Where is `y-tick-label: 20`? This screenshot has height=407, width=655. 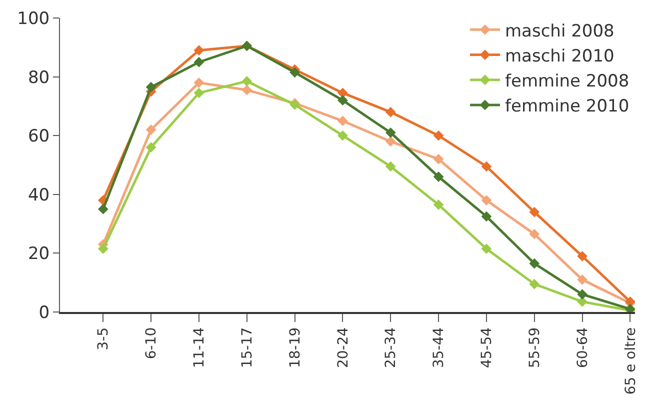
y-tick-label: 20 is located at coordinates (39, 254).